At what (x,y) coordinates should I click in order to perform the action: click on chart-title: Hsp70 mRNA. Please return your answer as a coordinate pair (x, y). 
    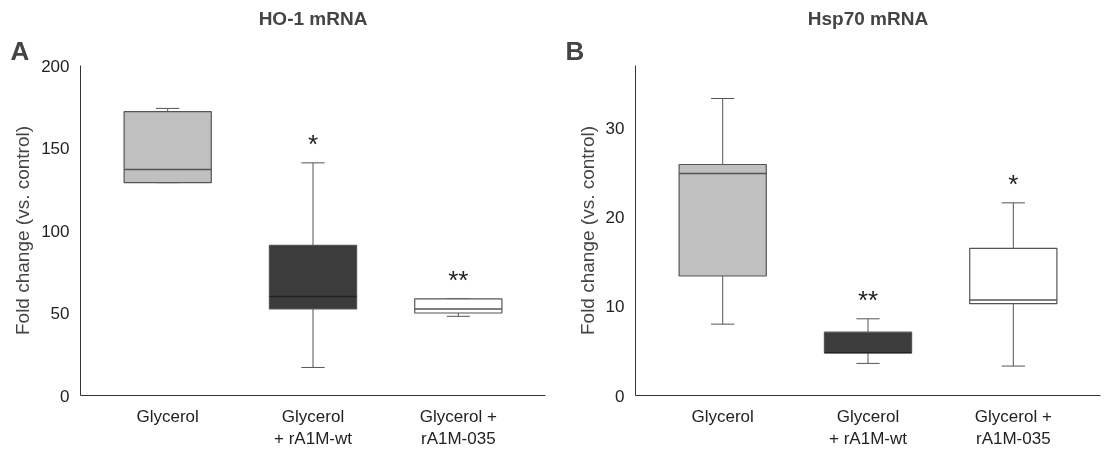
    Looking at the image, I should click on (868, 18).